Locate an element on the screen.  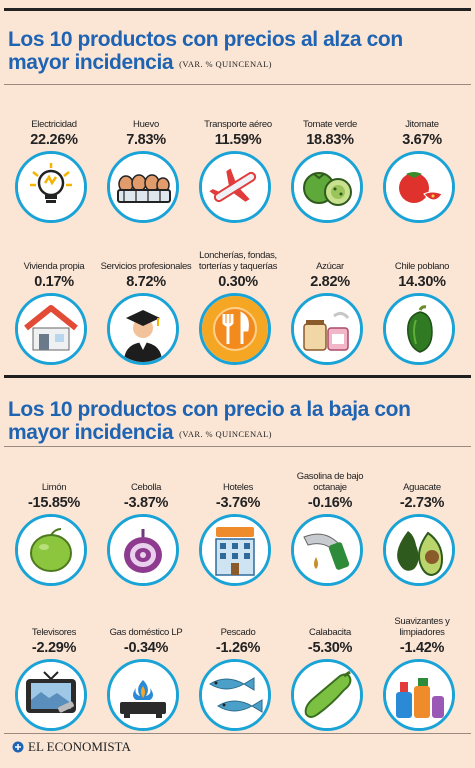
hotel-icon is located at coordinates (235, 550).